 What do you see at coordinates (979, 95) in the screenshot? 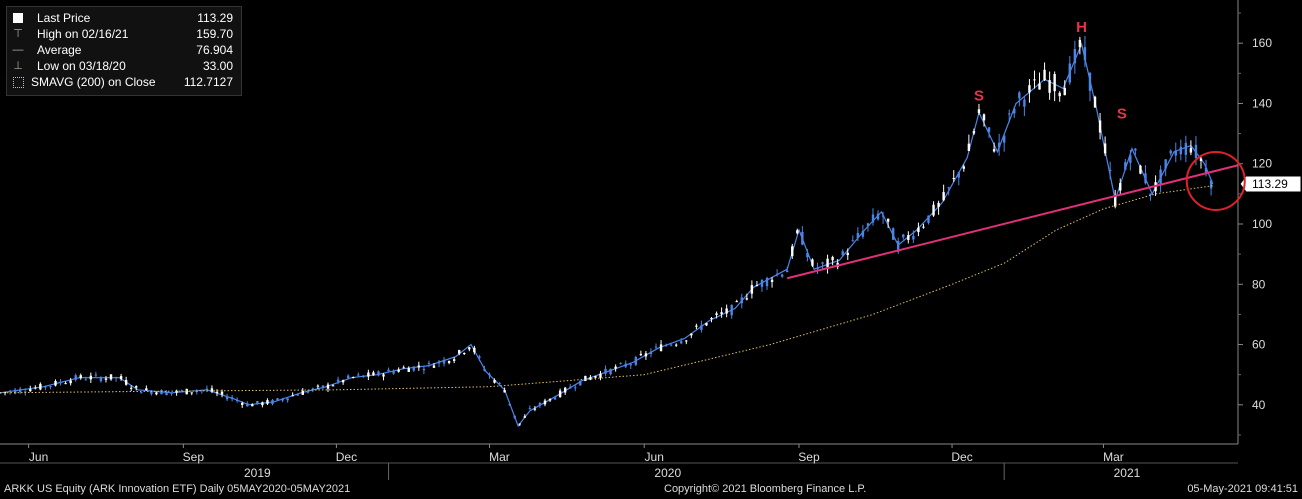
I see `left-shoulder-label: S` at bounding box center [979, 95].